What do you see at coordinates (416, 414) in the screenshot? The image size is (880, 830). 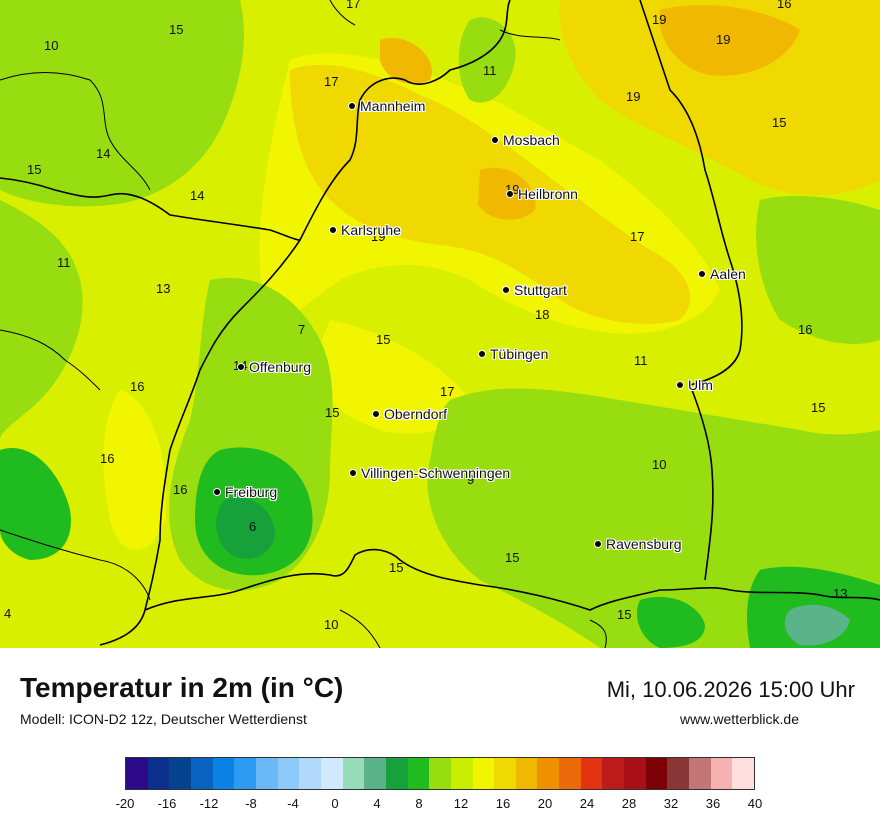 I see `city-label: Oberndorf` at bounding box center [416, 414].